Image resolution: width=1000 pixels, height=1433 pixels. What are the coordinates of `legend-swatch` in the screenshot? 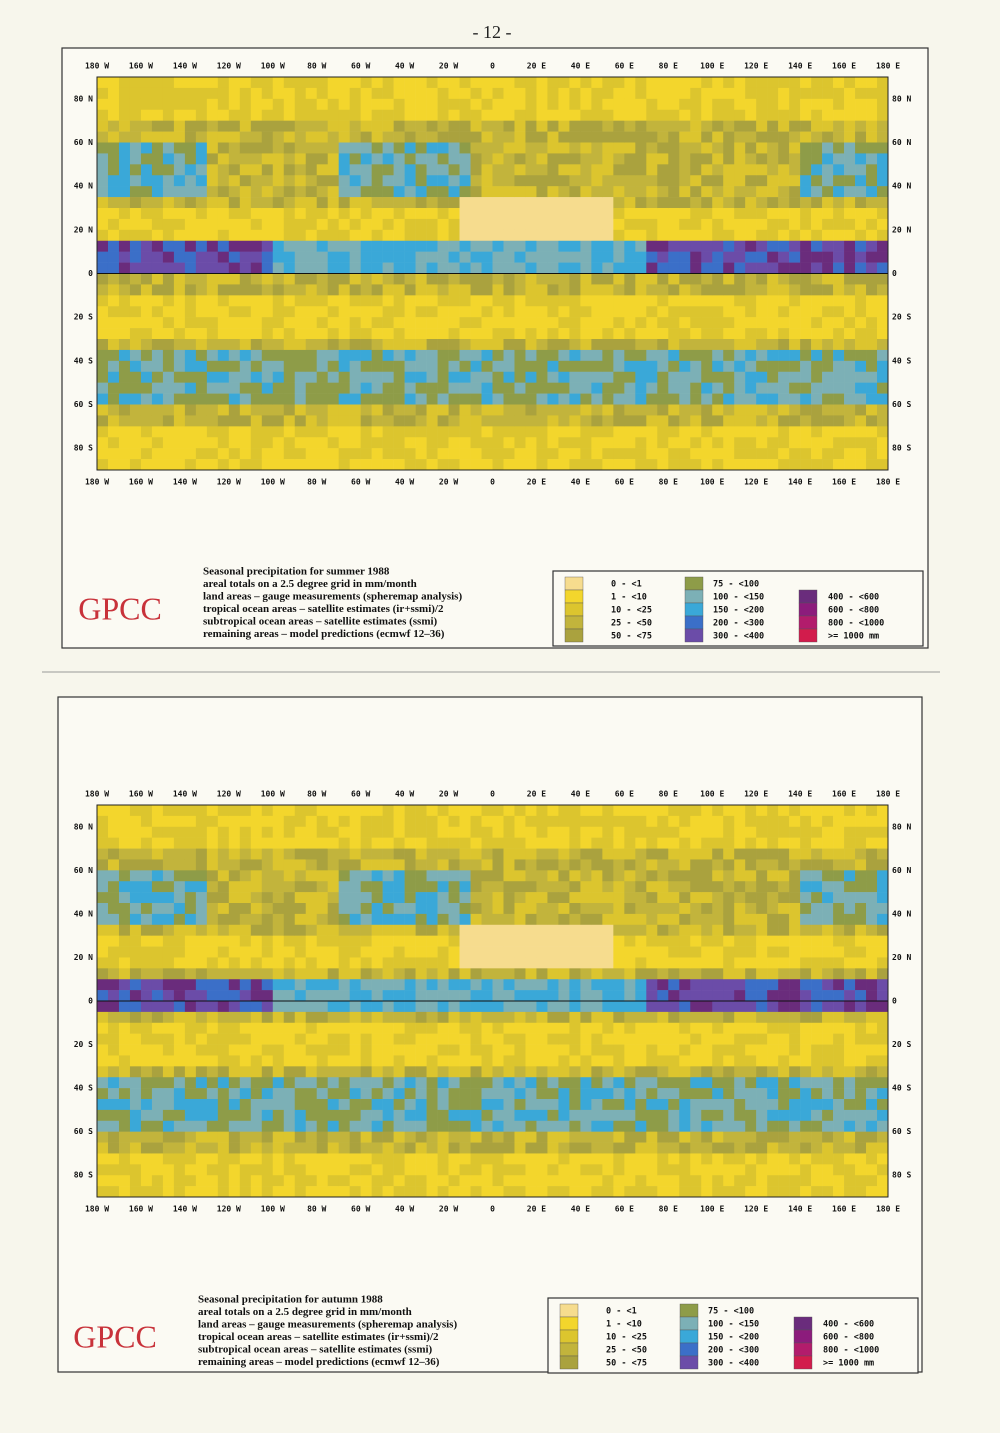 It's located at (574, 596).